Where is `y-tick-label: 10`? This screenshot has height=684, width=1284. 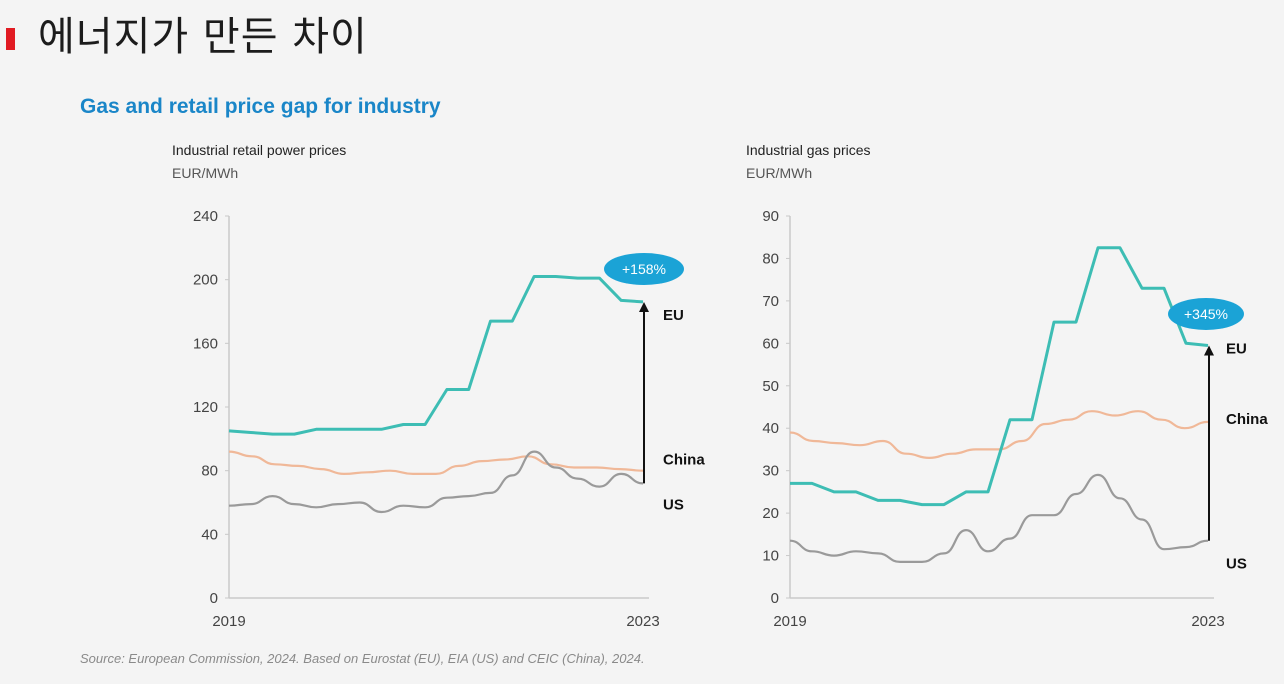
y-tick-label: 10 is located at coordinates (770, 556).